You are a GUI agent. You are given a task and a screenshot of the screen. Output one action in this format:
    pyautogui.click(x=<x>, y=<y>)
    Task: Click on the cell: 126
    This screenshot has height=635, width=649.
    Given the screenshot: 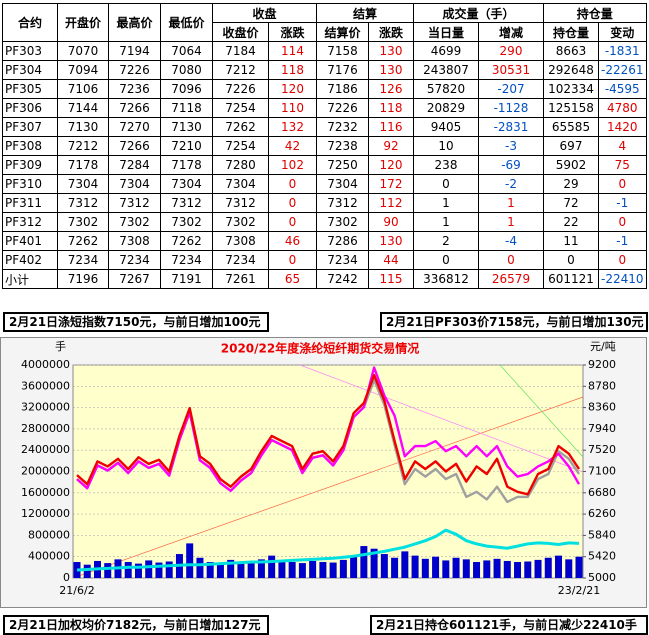 What is the action you would take?
    pyautogui.click(x=391, y=89)
    